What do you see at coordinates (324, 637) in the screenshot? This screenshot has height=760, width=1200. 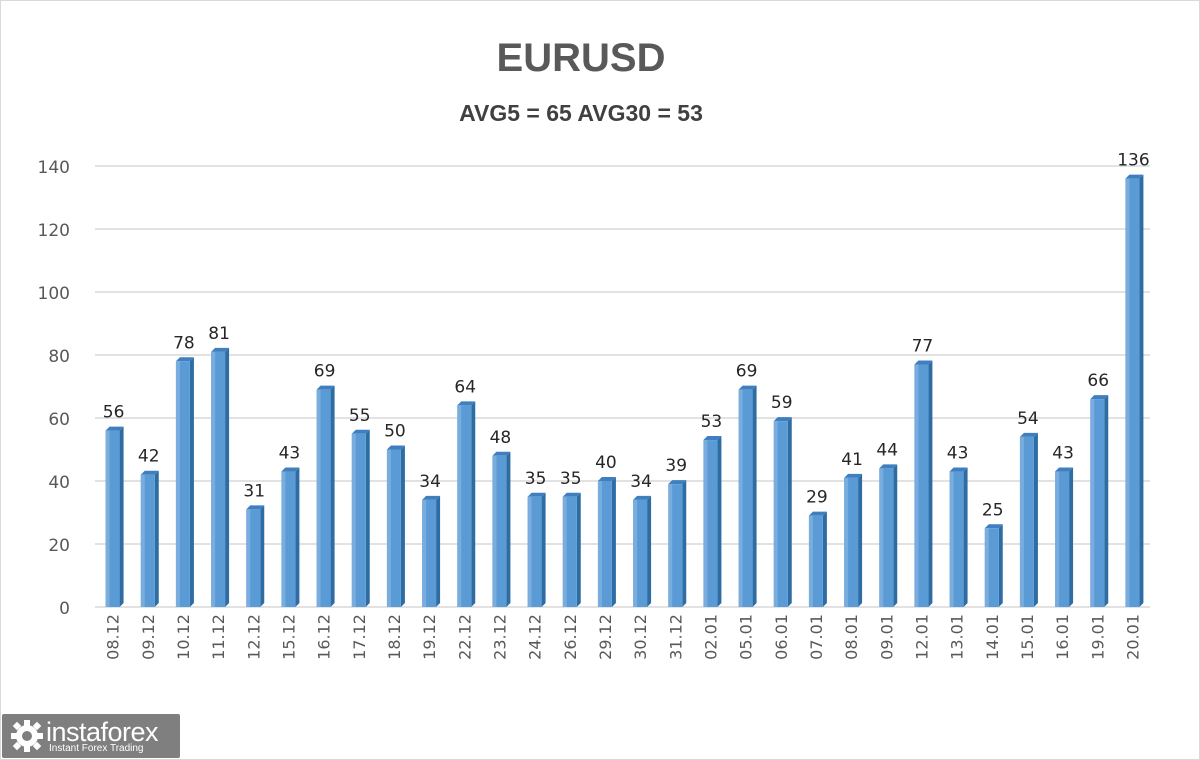 I see `x-tick-label: 16.12` at bounding box center [324, 637].